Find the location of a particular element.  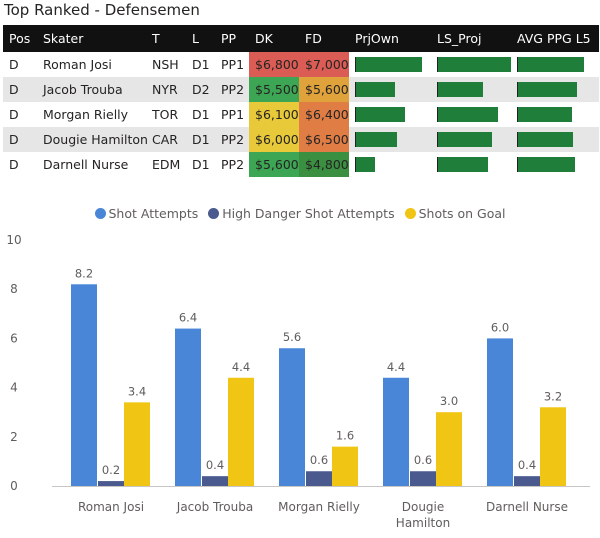

table-row: D Dougie Hamilton CAR D1 PP2 $6,000 $6,500 is located at coordinates (301, 139).